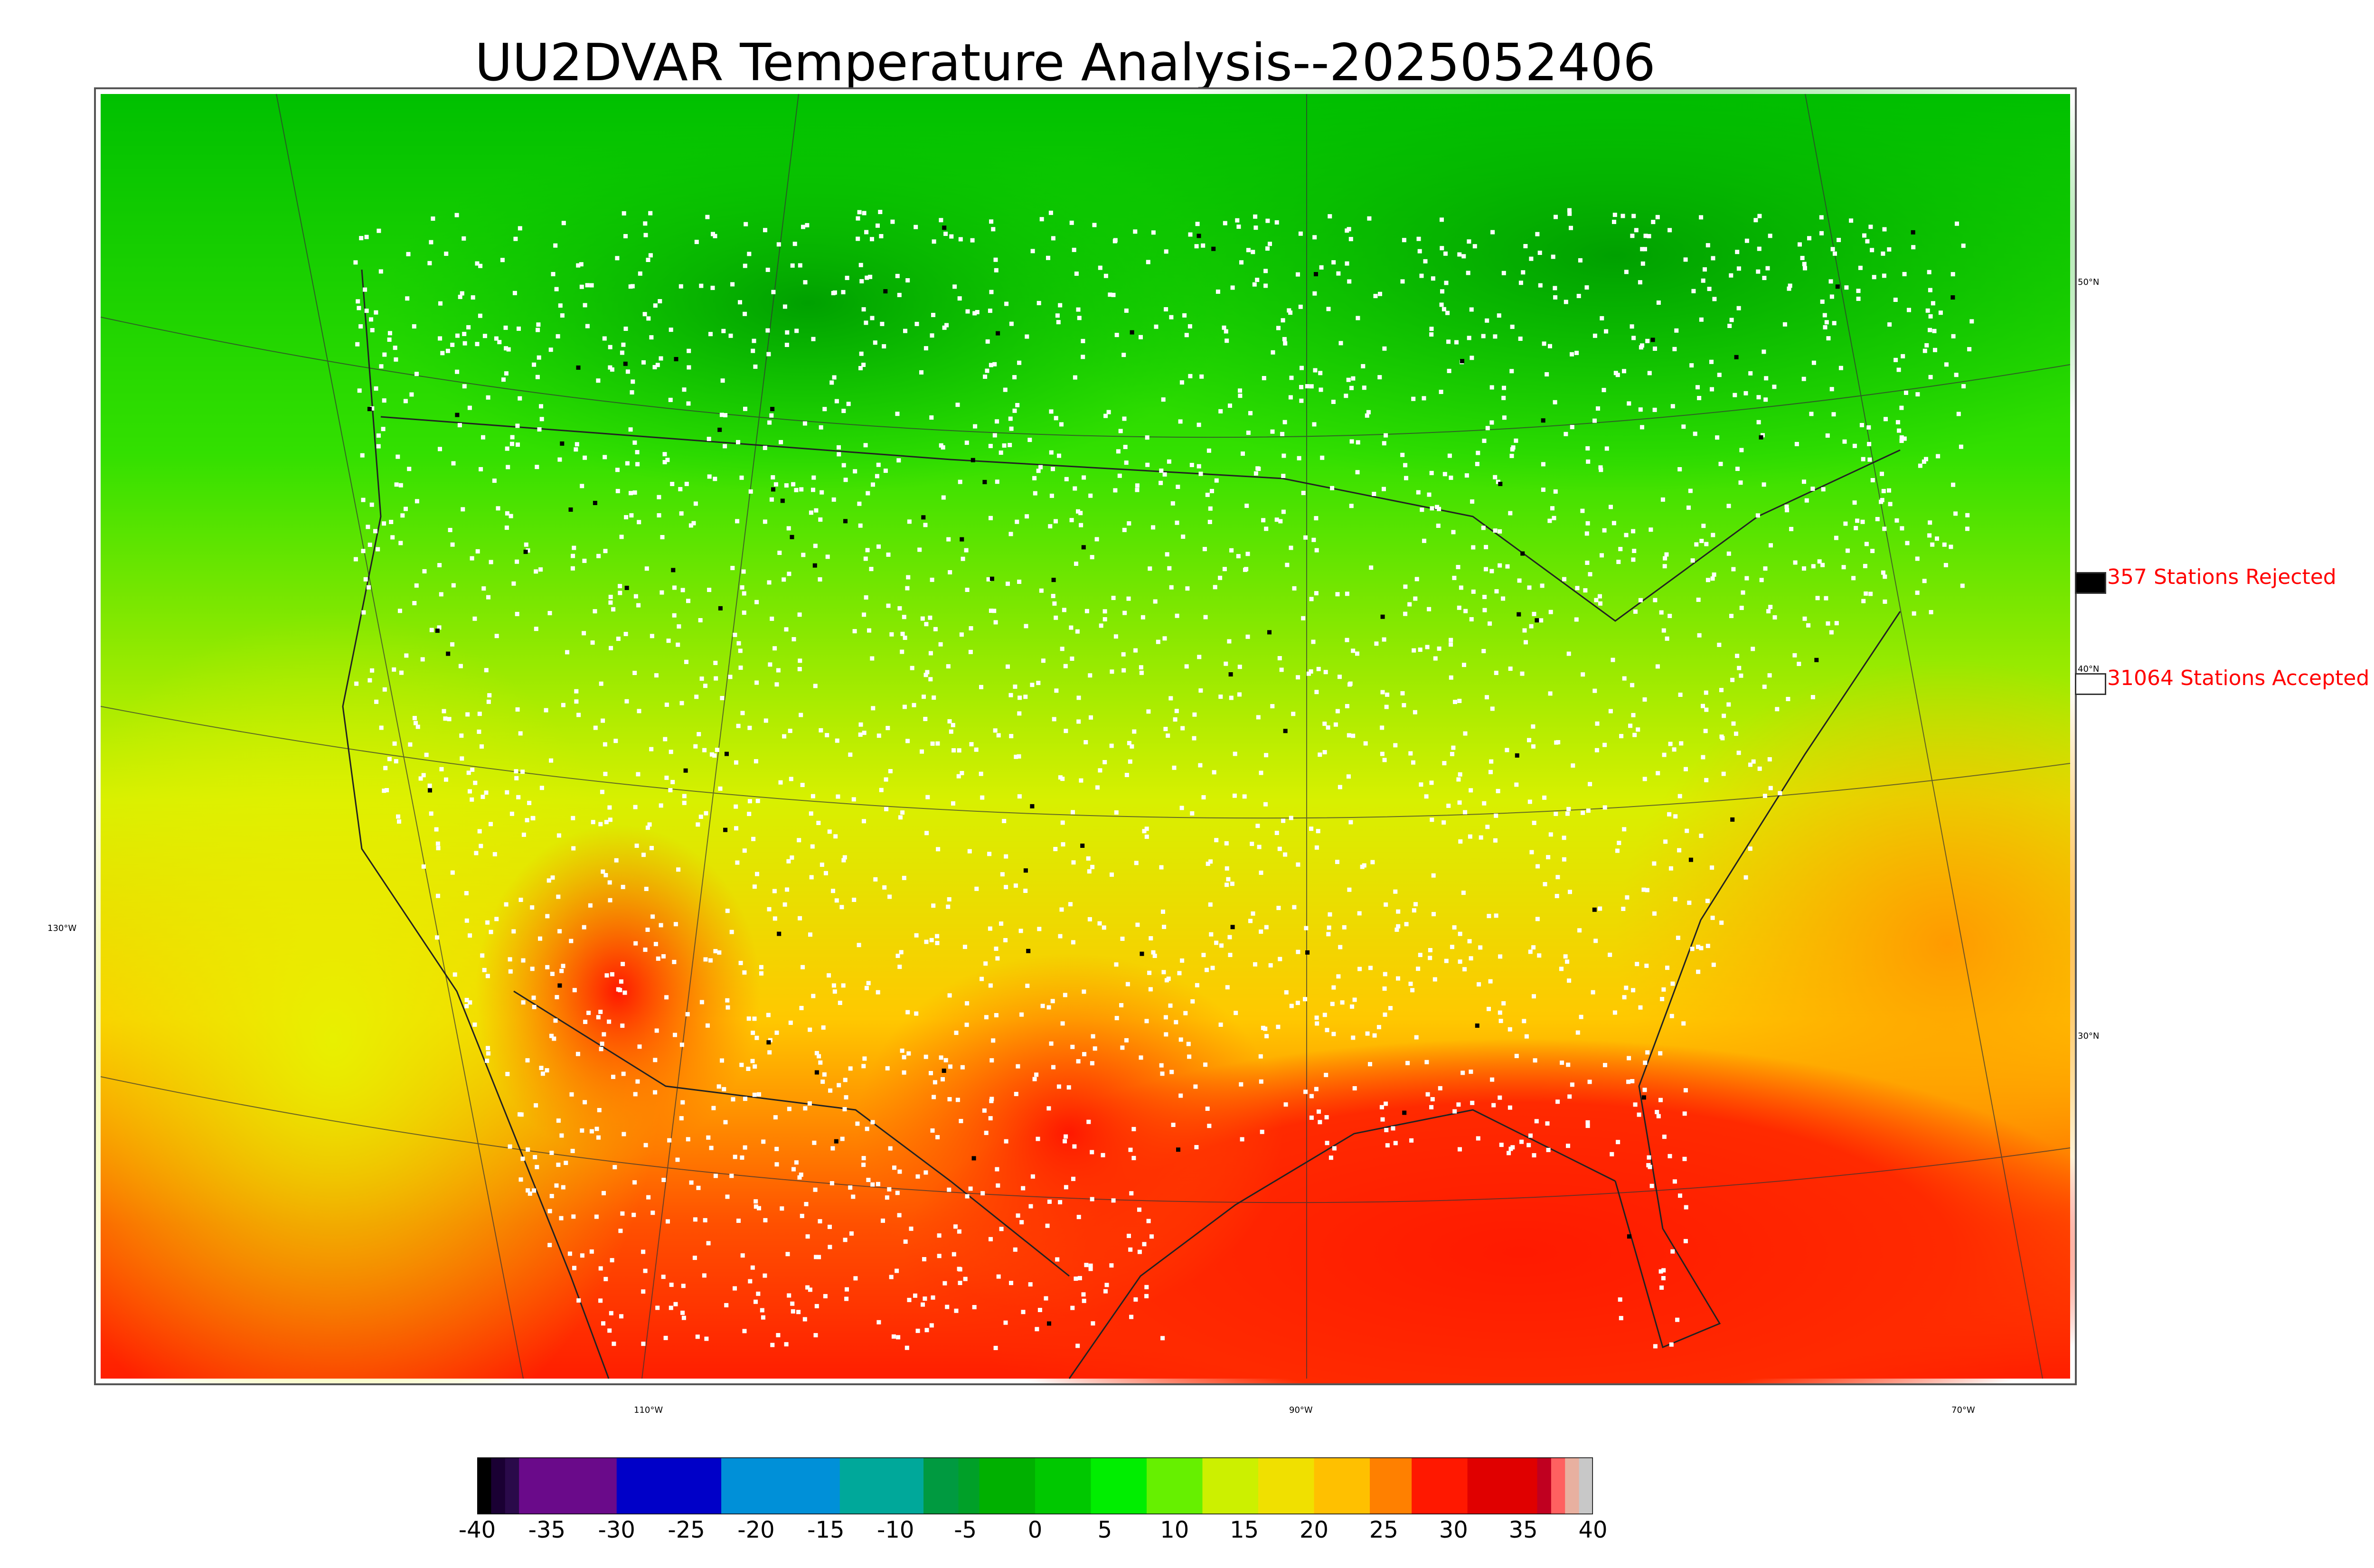 This screenshot has width=2374, height=1568. I want to click on colorbar-segment, so click(512, 1485).